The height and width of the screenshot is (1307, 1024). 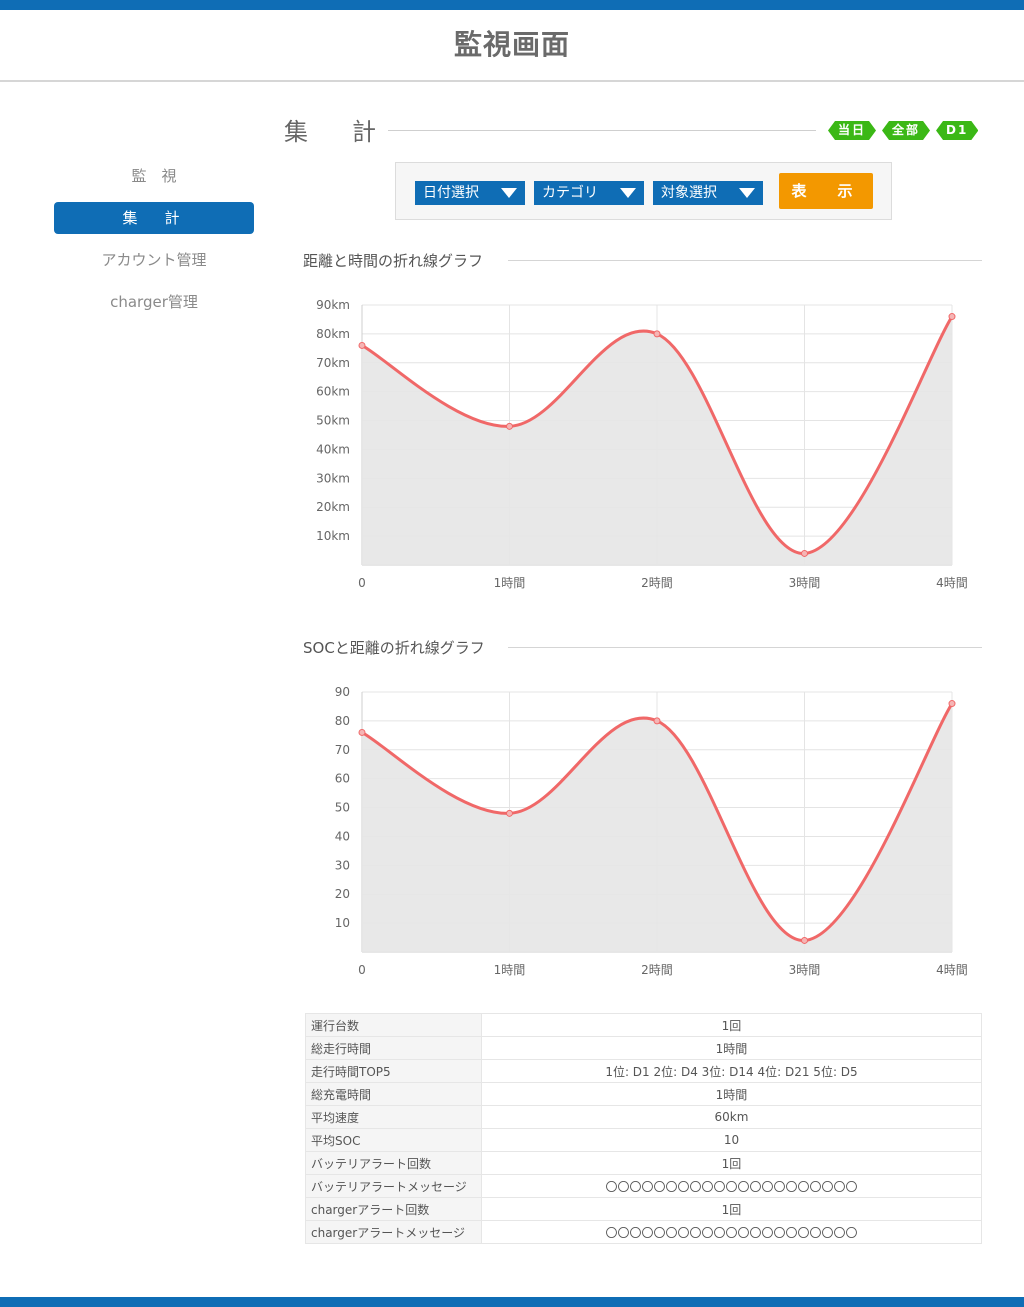 I want to click on table-row: バッテリアラート回数 1回, so click(x=643, y=1163).